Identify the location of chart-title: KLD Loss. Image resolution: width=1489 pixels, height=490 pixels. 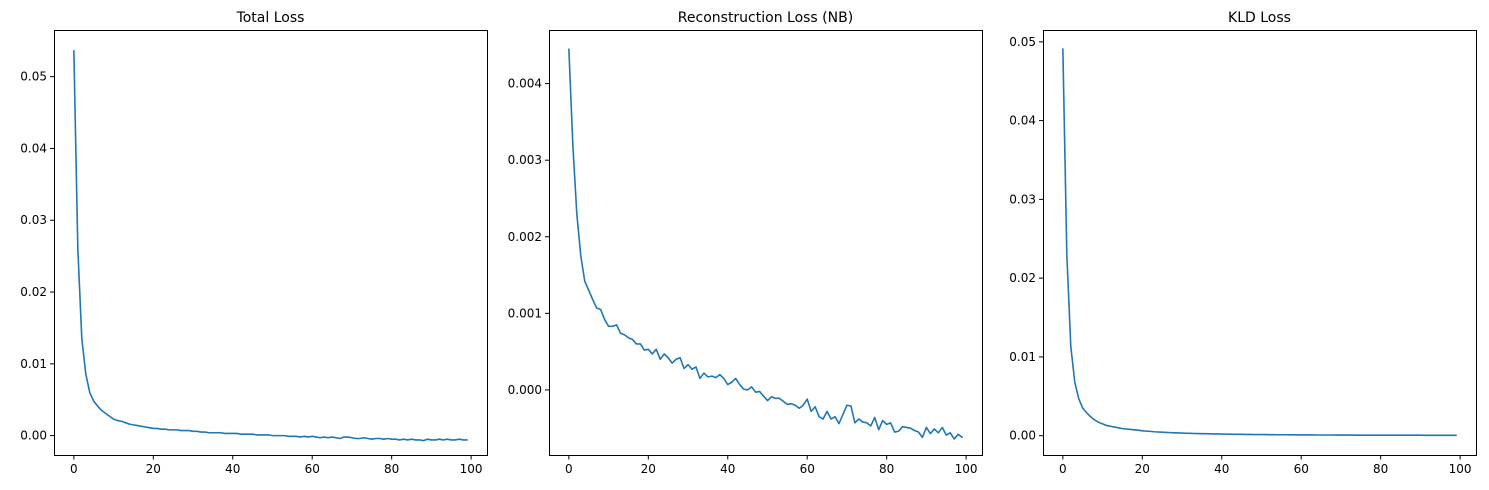
(1259, 18).